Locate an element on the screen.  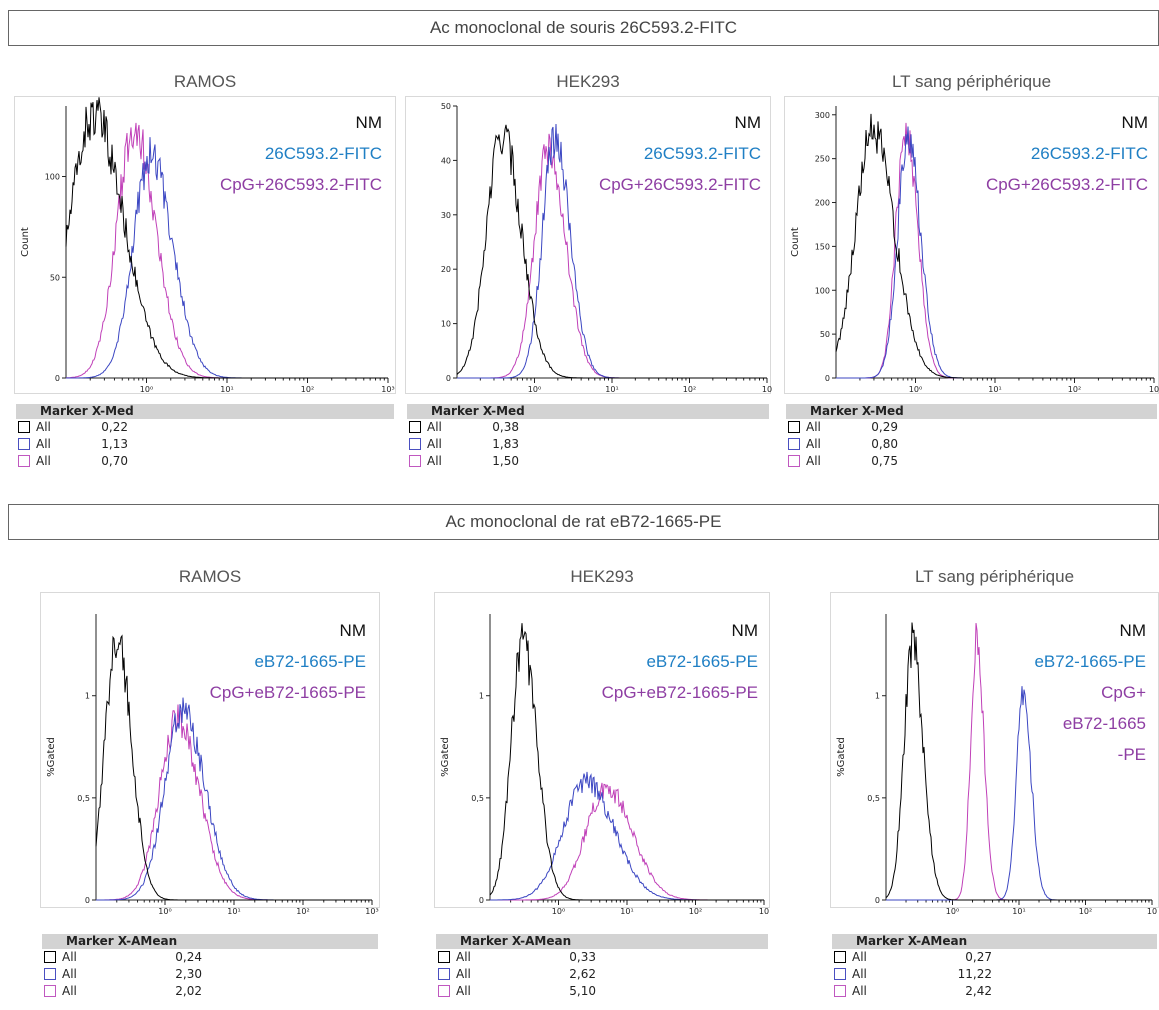
stats-table: Marker X-AMean All 0,33 All 2,62 All 5,10 is located at coordinates (602, 967).